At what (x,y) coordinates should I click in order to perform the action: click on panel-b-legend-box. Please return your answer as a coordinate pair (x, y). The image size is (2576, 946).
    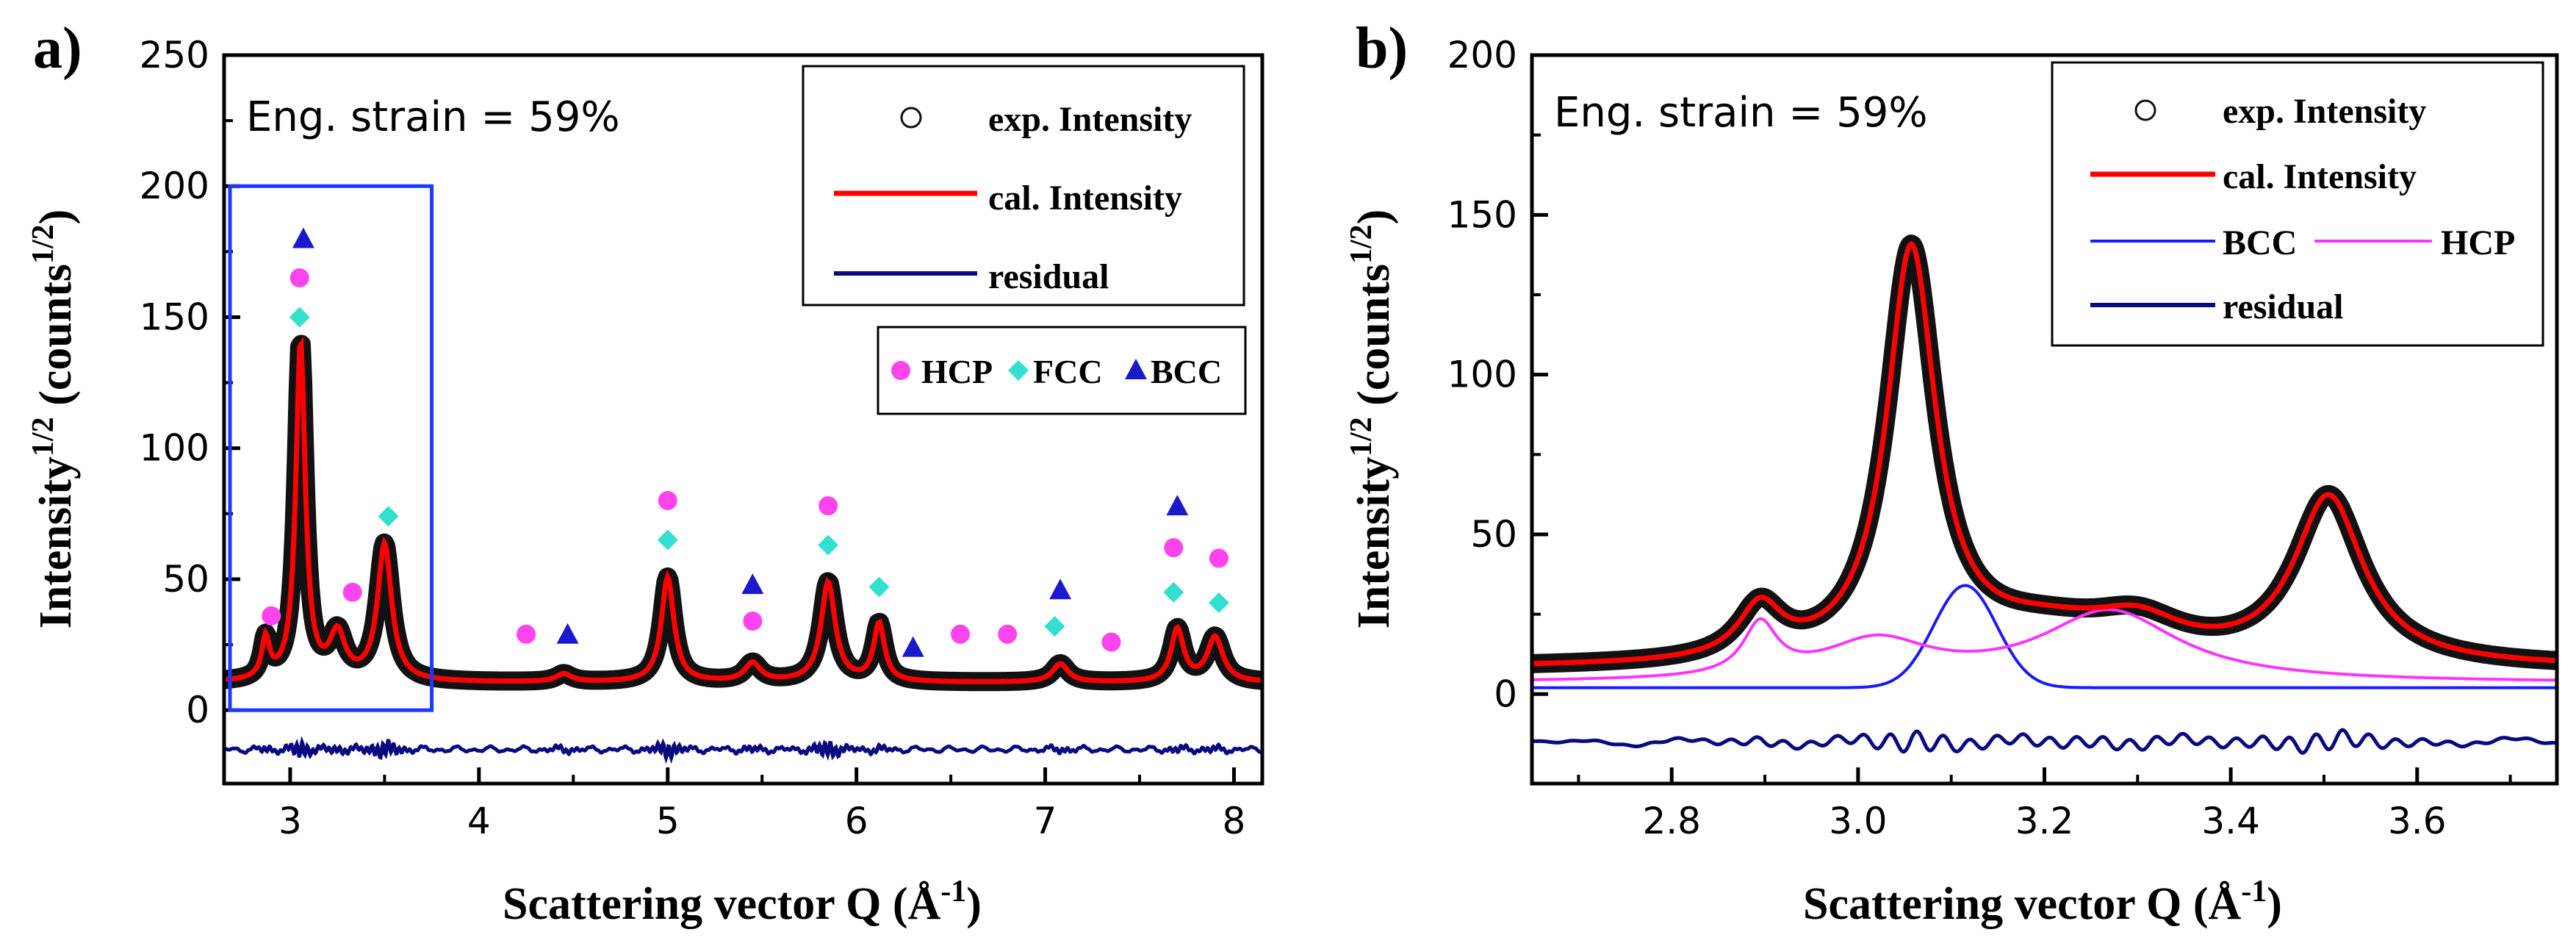
    Looking at the image, I should click on (2297, 204).